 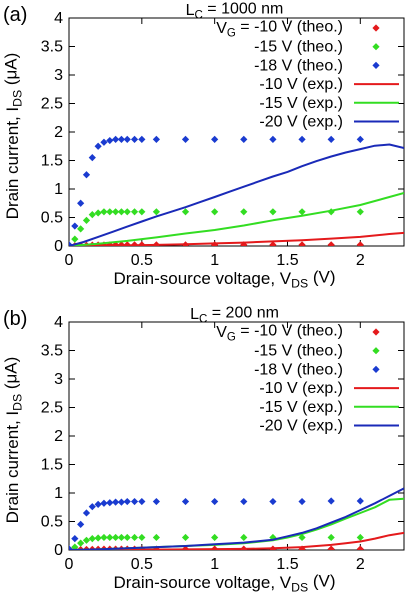 What do you see at coordinates (142, 564) in the screenshot?
I see `x-tick-label: 0.5` at bounding box center [142, 564].